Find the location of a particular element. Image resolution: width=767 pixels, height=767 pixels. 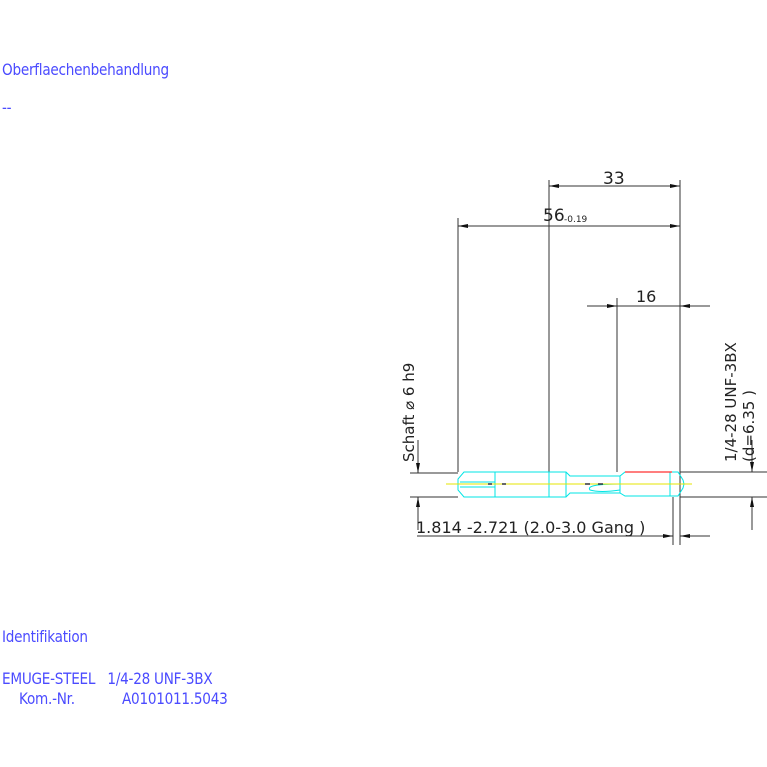

surface-treatment-label: Oberflaechenbehandlung is located at coordinates (85, 69).